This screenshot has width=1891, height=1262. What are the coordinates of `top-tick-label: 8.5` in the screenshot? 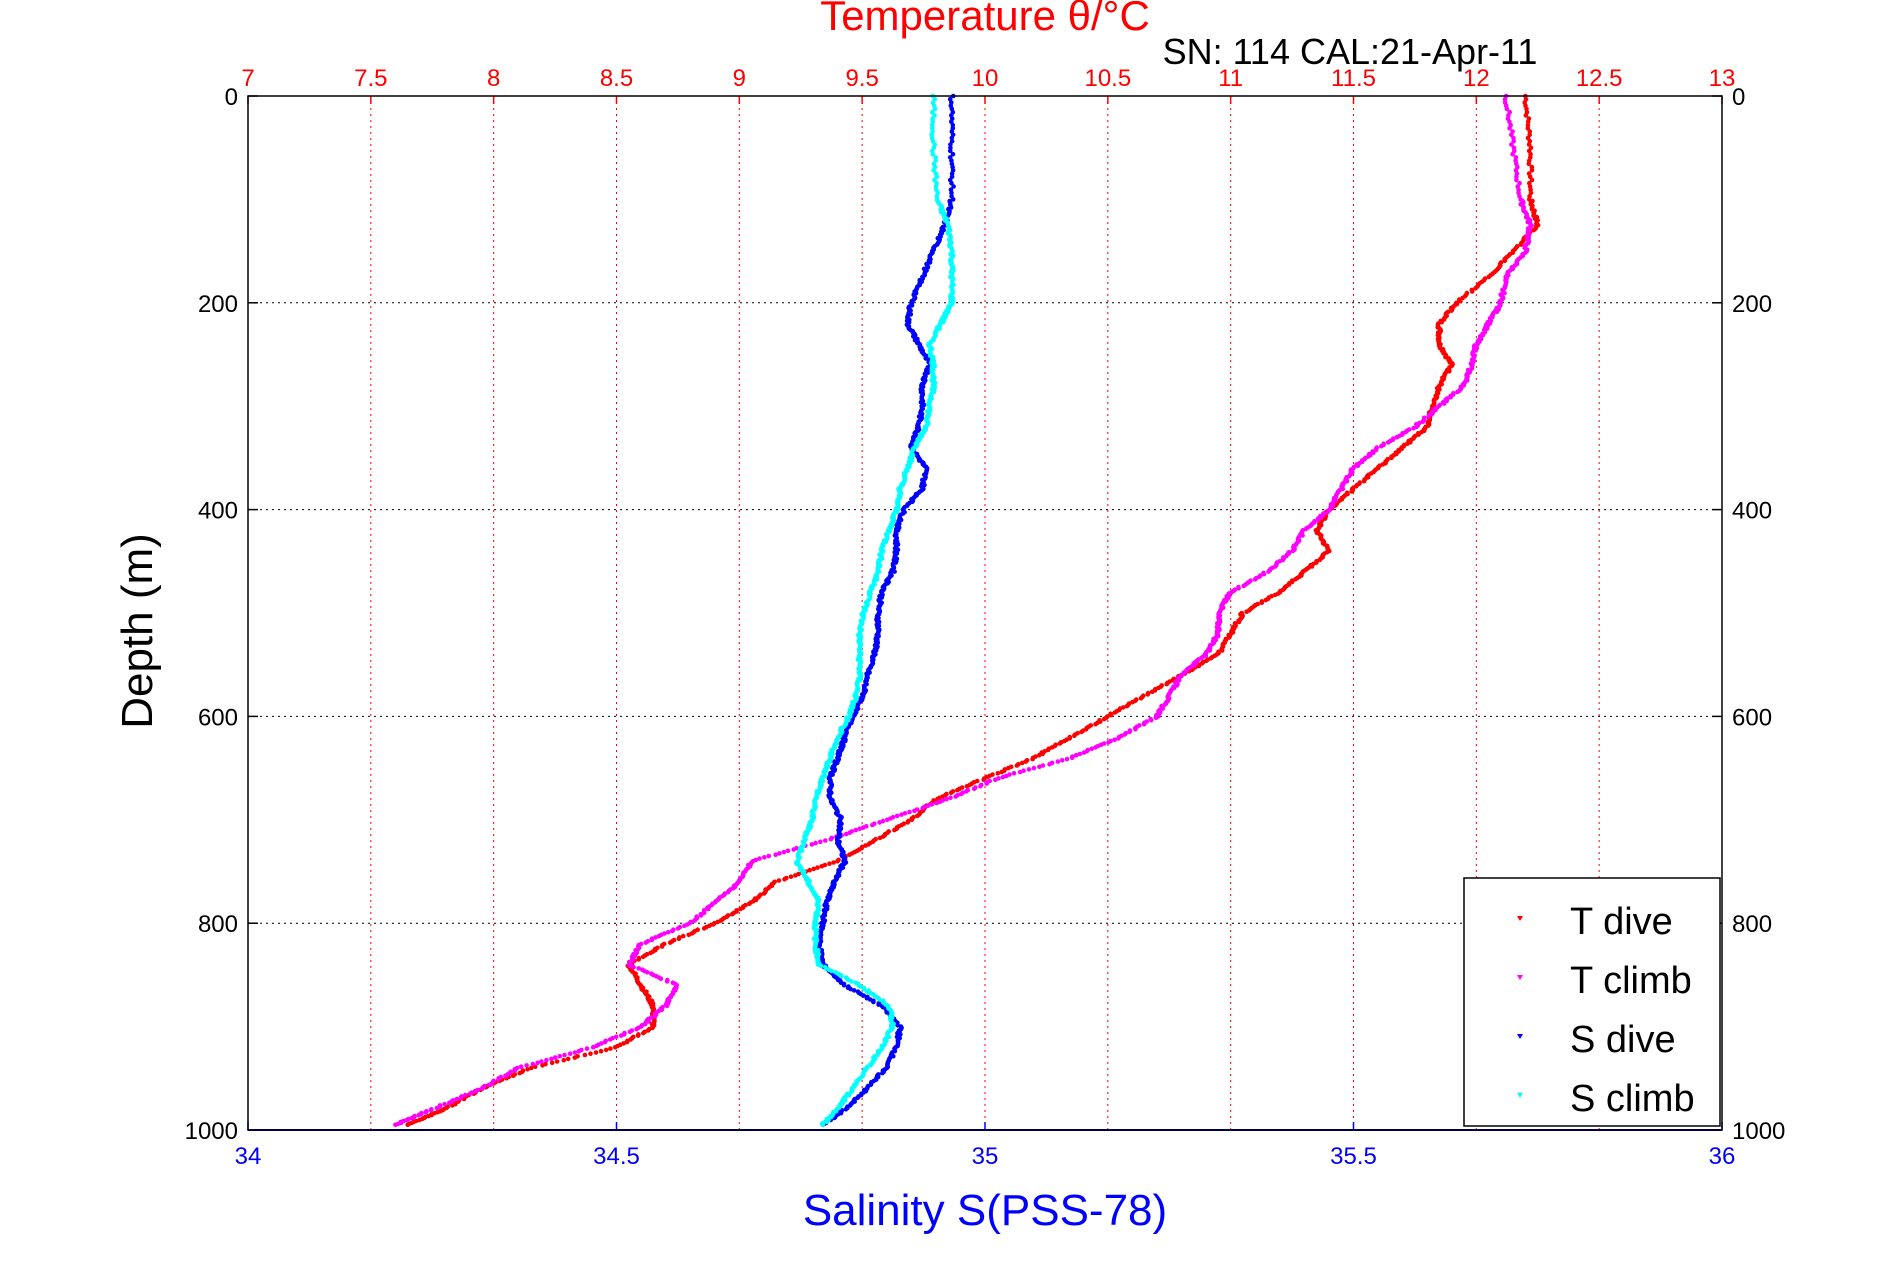 It's located at (616, 78).